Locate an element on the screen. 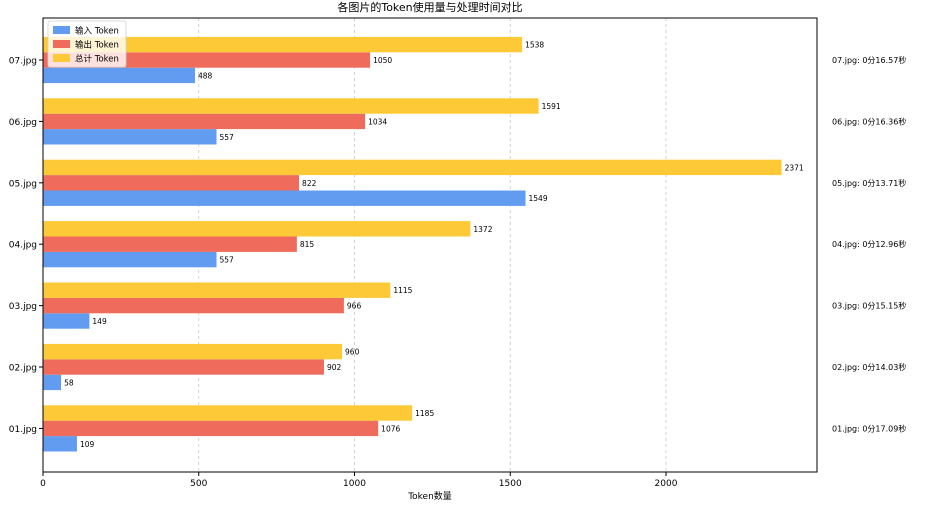 This screenshot has width=935, height=510. time-annotation: 01.jpg: 0分17.09秒 is located at coordinates (869, 428).